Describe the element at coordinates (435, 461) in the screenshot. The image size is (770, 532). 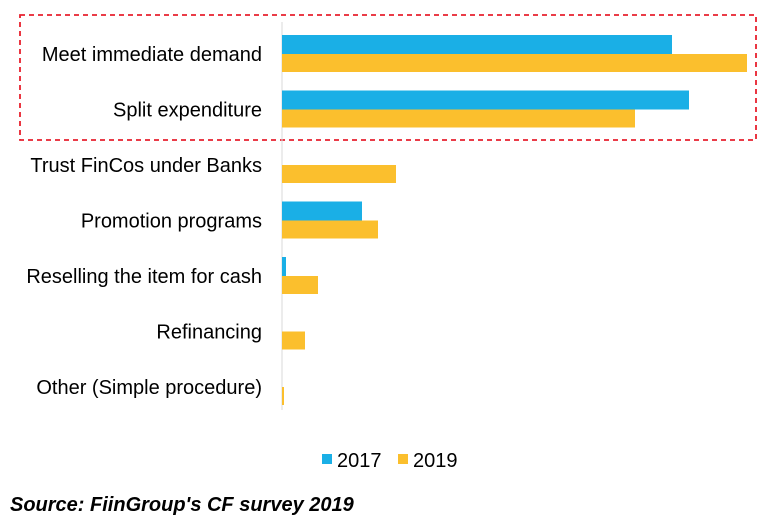
I see `legend-label-2019: 2019` at that location.